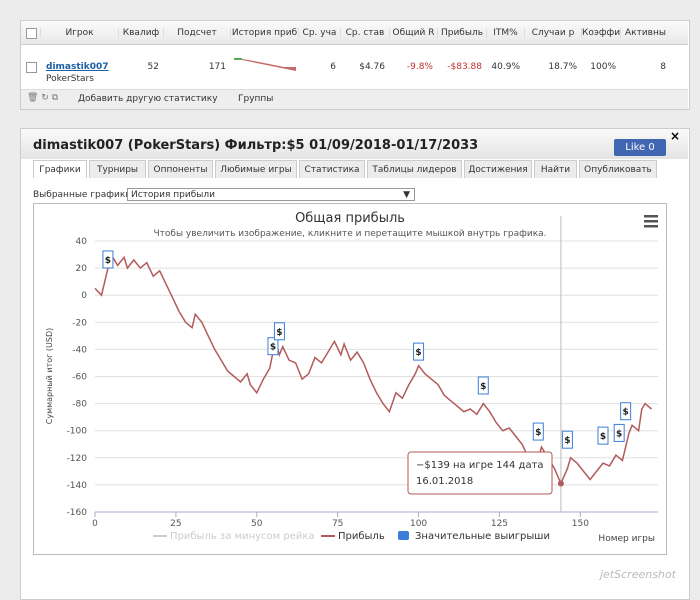 This screenshot has height=600, width=700. Describe the element at coordinates (600, 33) in the screenshot. I see `column-header: Коэффиц` at that location.